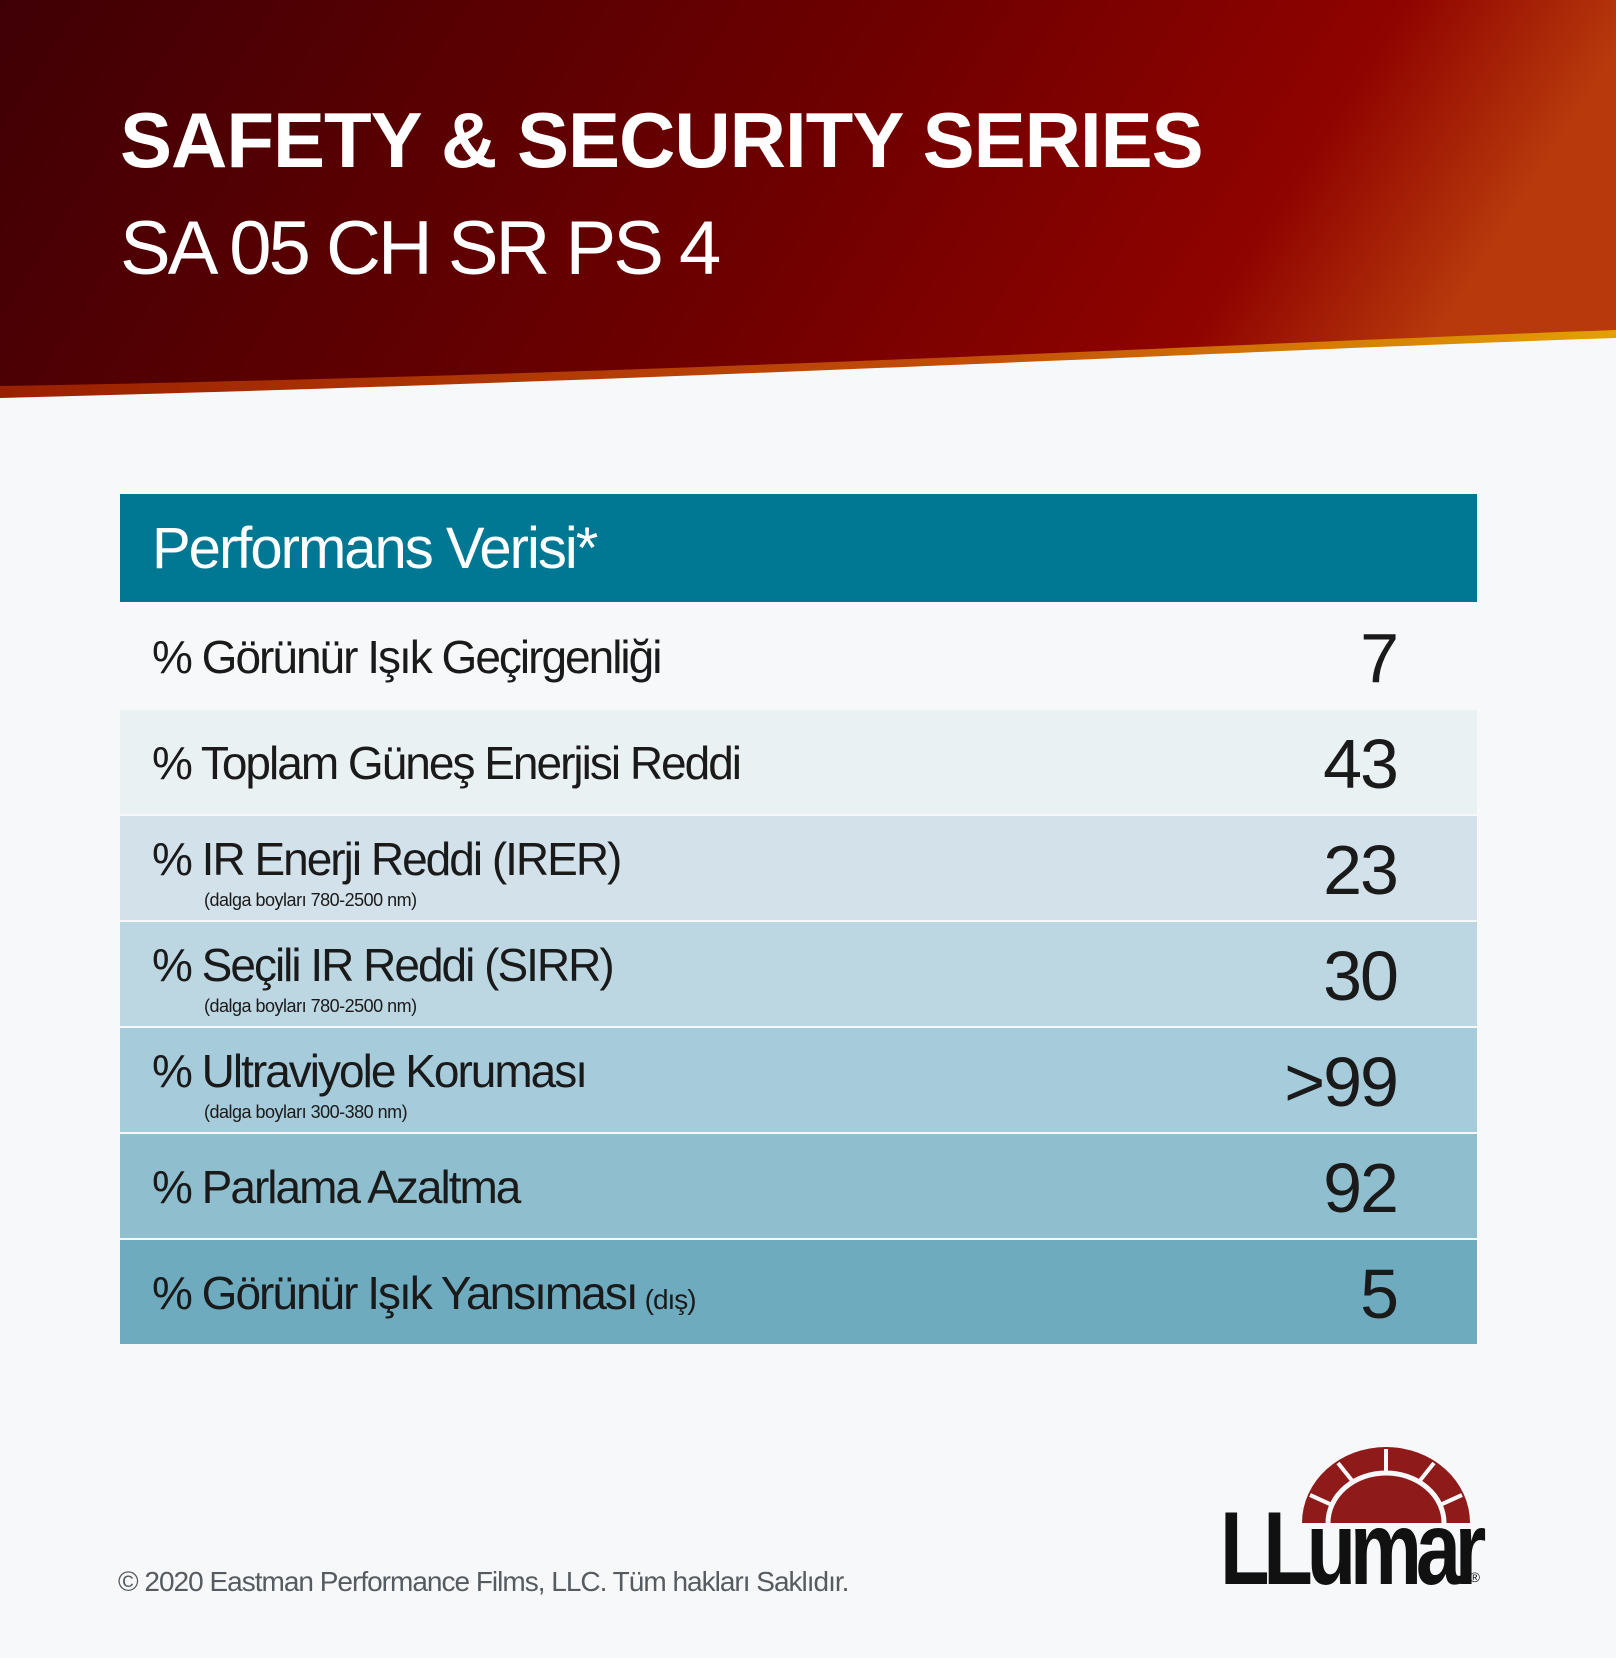  I want to click on row-label: % IR Enerji Reddi (IRER), so click(387, 859).